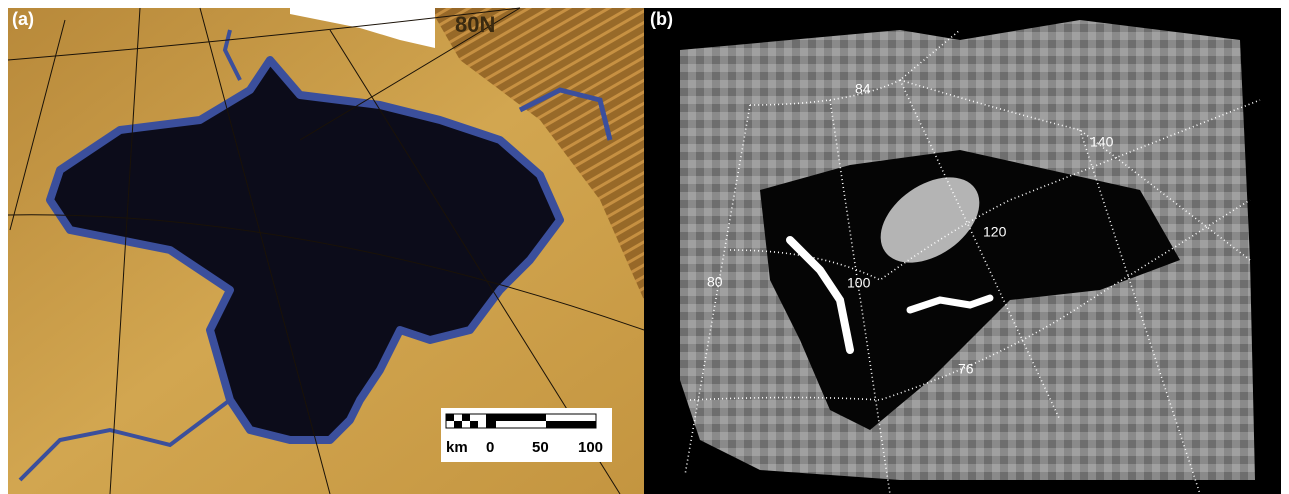  I want to click on contour-label: 76, so click(966, 369).